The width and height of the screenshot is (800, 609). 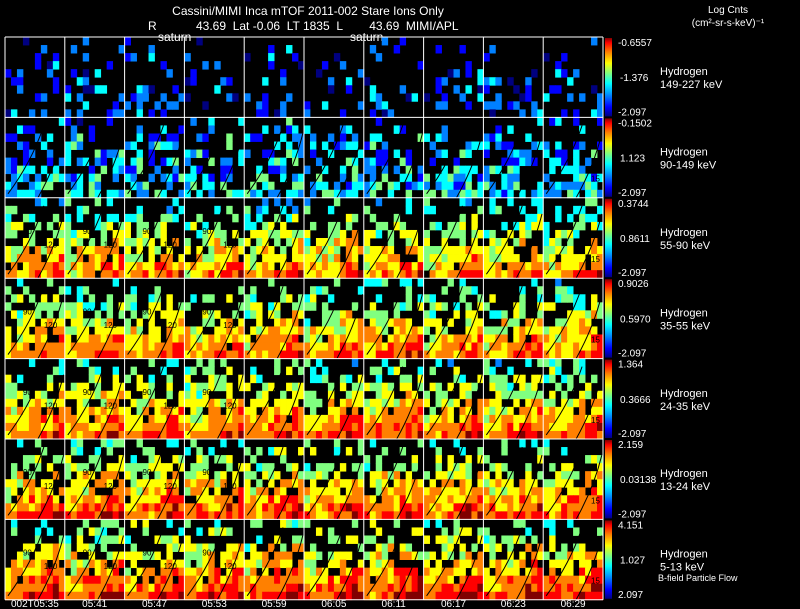 What do you see at coordinates (170, 486) in the screenshot?
I see `contour-label-120: 120` at bounding box center [170, 486].